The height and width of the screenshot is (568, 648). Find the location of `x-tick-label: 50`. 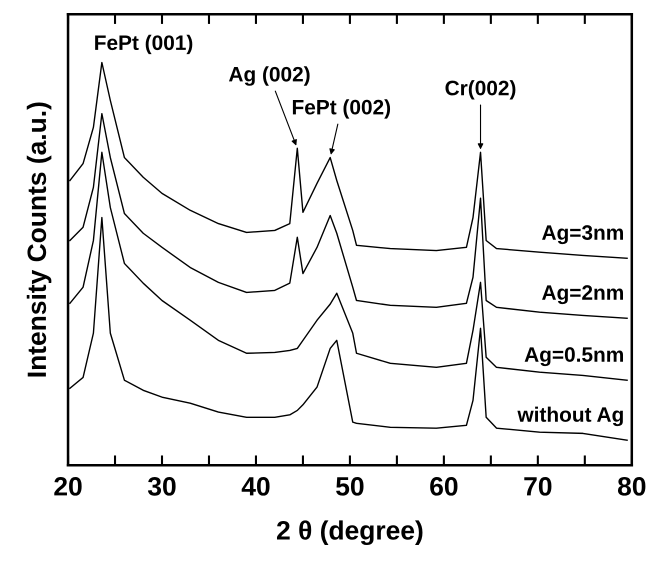

x-tick-label: 50 is located at coordinates (350, 486).